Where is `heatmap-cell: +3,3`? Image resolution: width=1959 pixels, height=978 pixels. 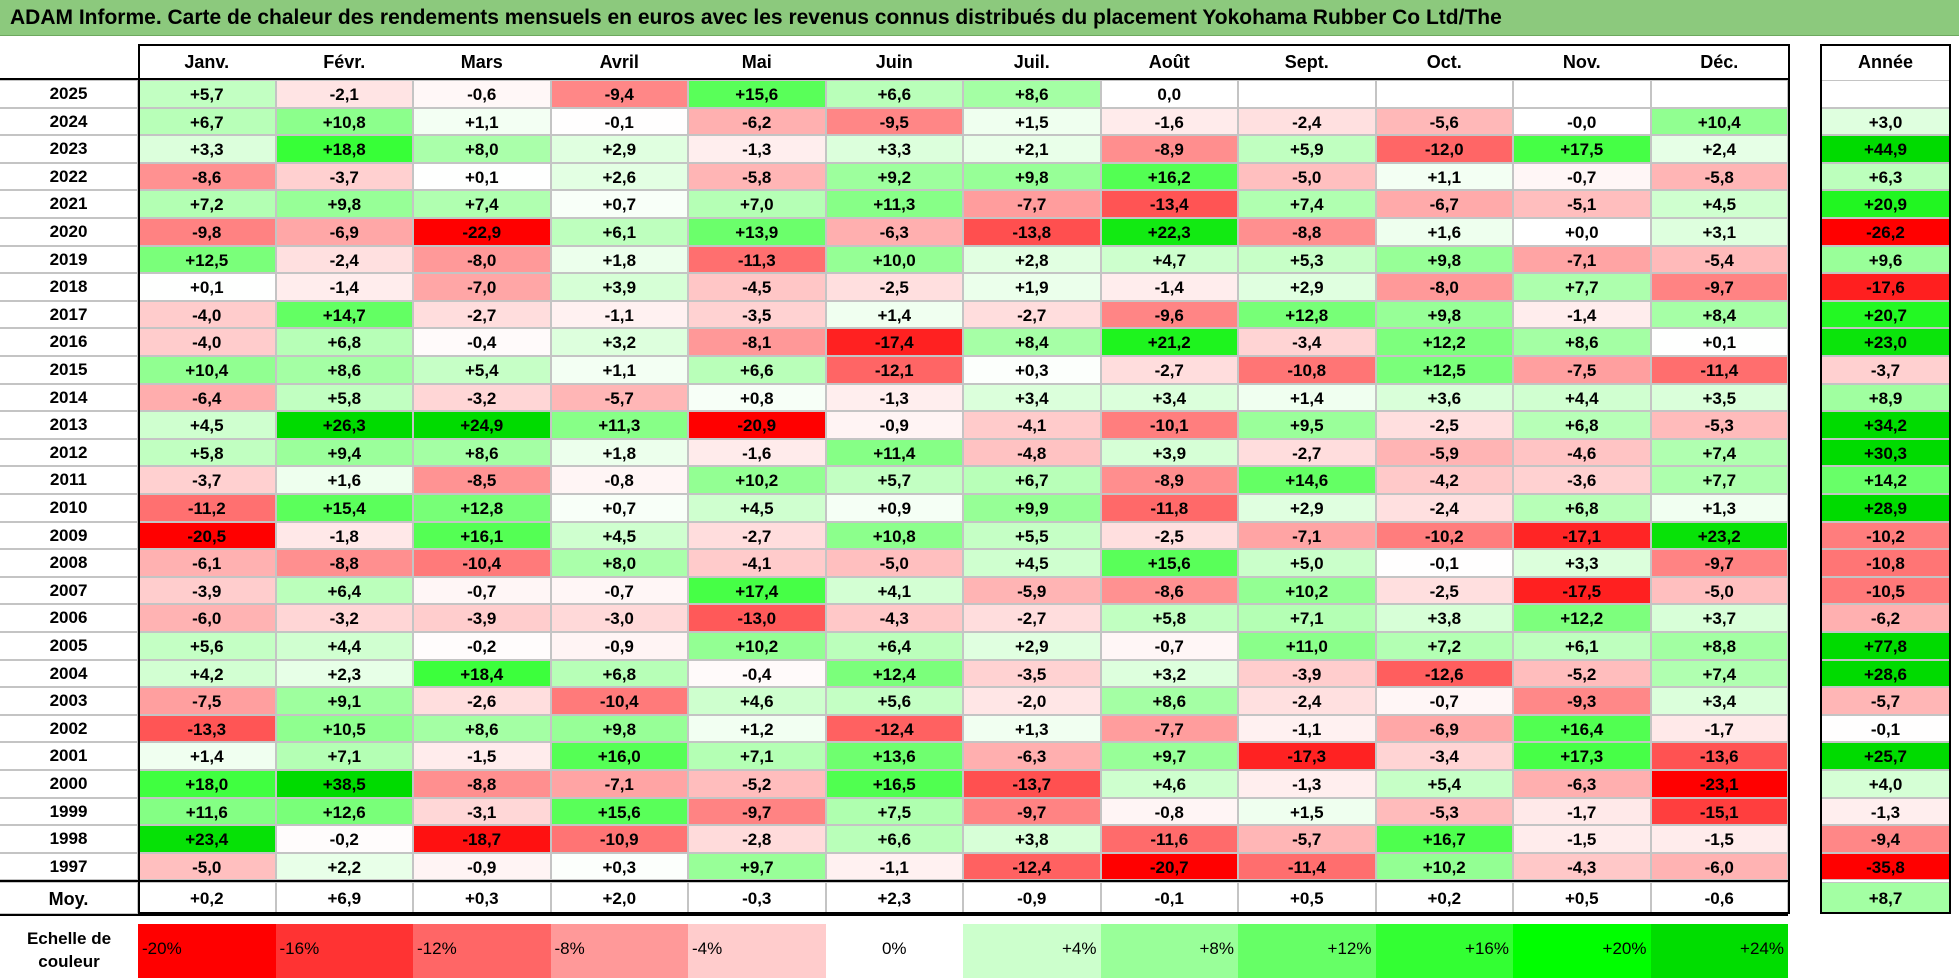 heatmap-cell: +3,3 is located at coordinates (1582, 563).